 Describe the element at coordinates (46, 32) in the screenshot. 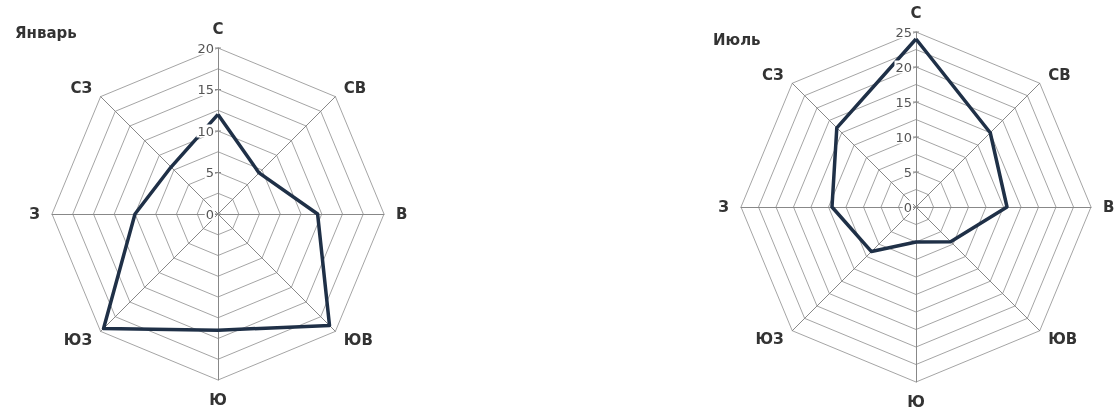

I see `chart-title: Январь` at that location.